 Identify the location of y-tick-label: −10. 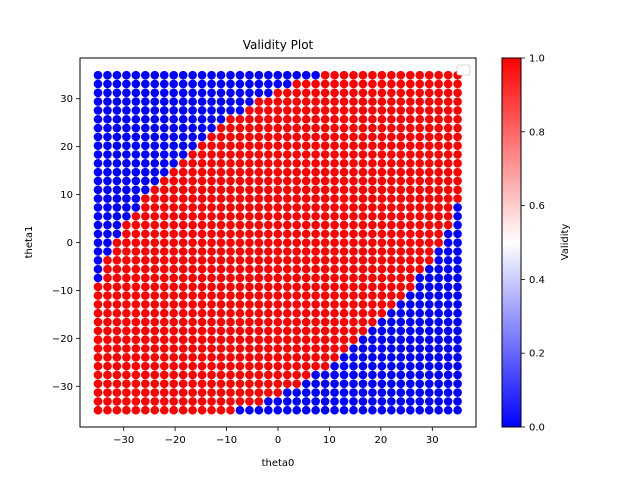
(62, 291).